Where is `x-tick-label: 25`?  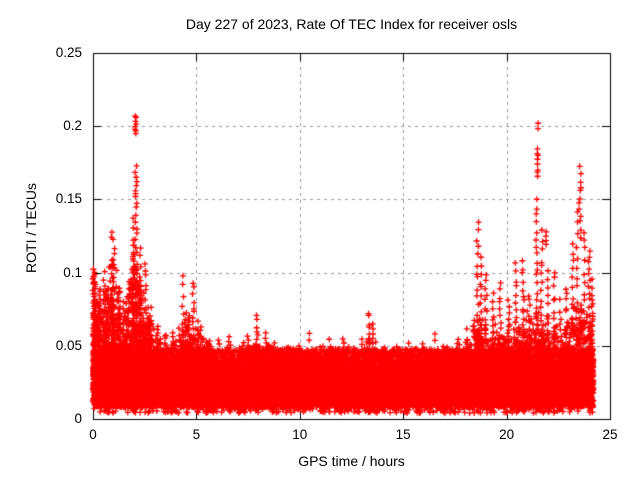 x-tick-label: 25 is located at coordinates (610, 434).